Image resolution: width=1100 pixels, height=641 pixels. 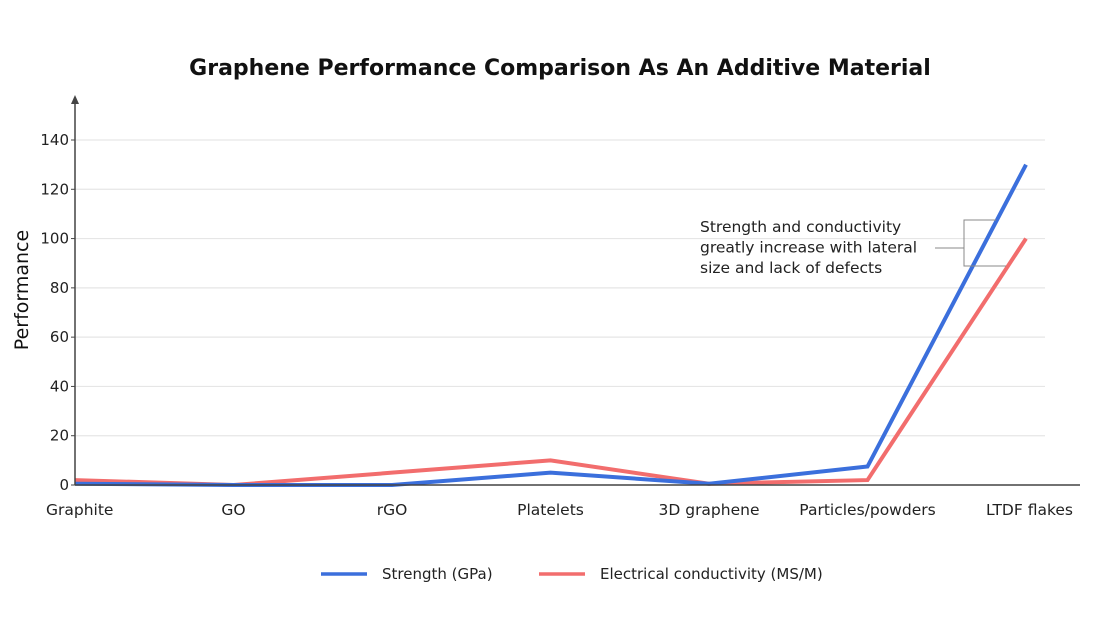 I want to click on x-tick-label: Platelets, so click(x=550, y=510).